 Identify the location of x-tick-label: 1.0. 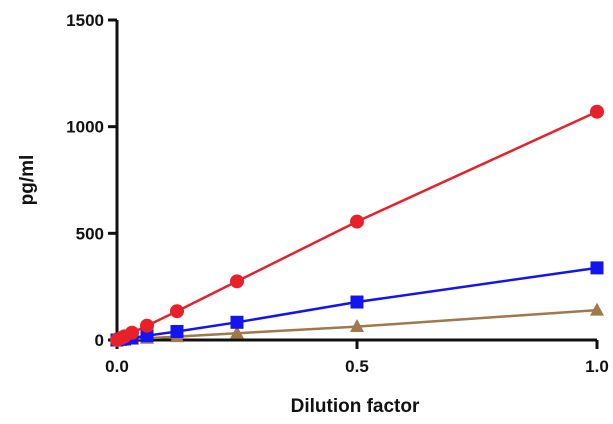
(597, 366).